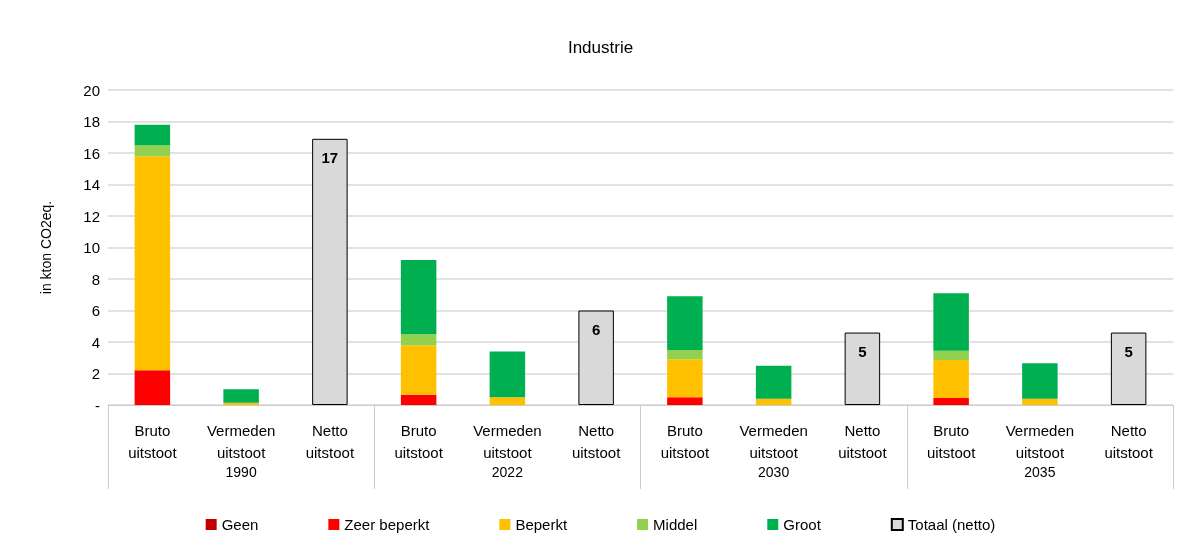 This screenshot has height=551, width=1201. I want to click on y-tick-label: -, so click(97, 405).